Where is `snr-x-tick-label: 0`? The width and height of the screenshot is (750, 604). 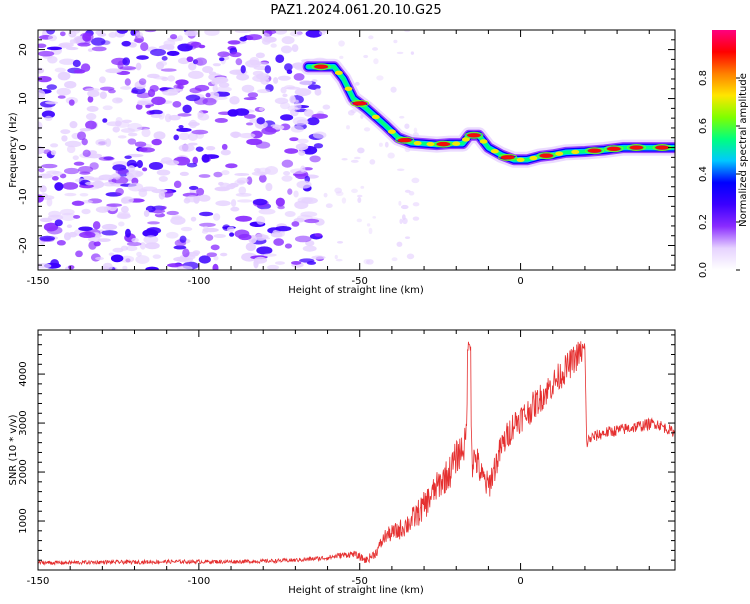
snr-x-tick-label: 0 is located at coordinates (520, 581).